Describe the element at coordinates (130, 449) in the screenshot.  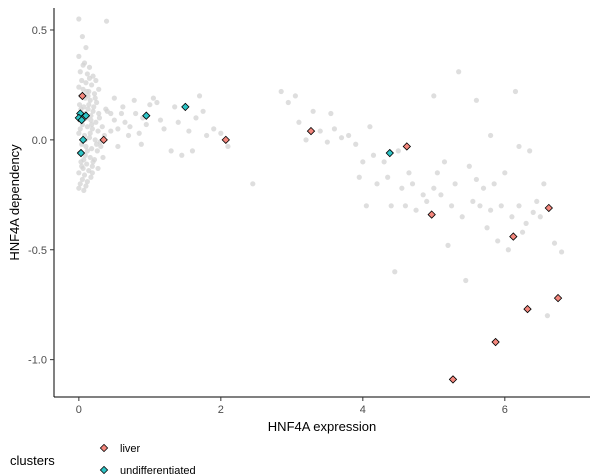
I see `legend-label-liver: liver` at that location.